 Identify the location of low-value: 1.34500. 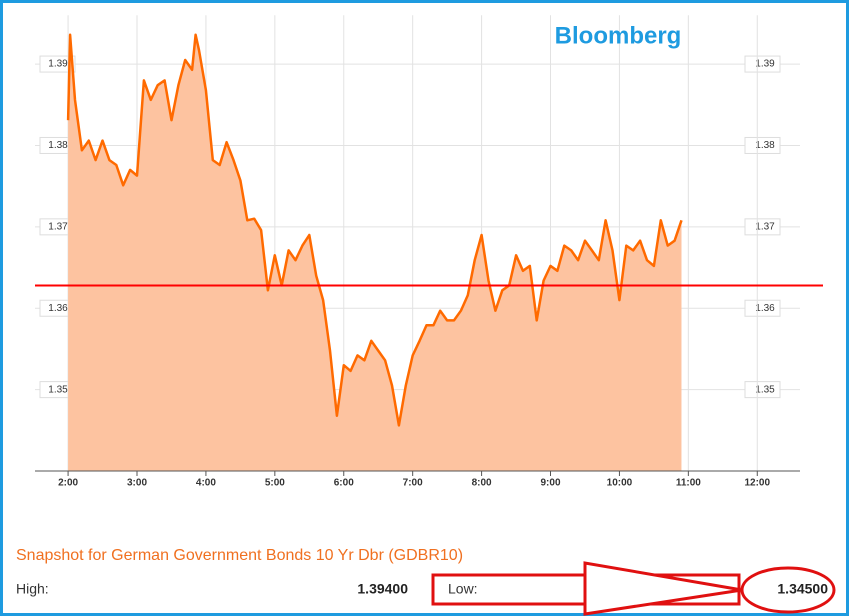
(802, 589).